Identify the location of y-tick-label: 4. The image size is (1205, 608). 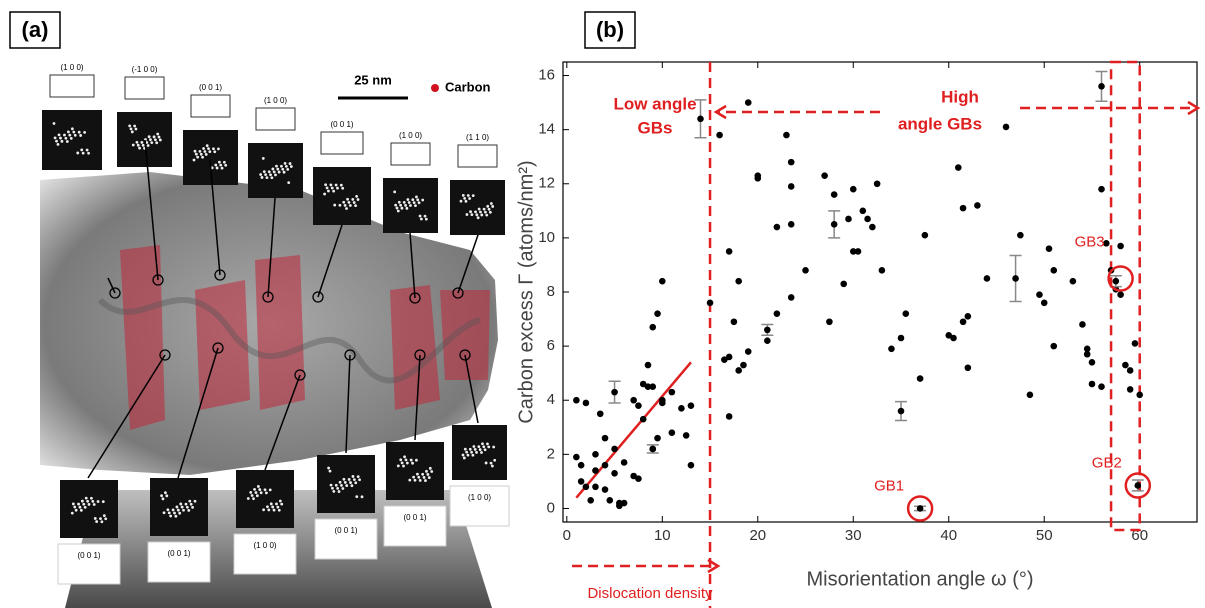
(551, 399).